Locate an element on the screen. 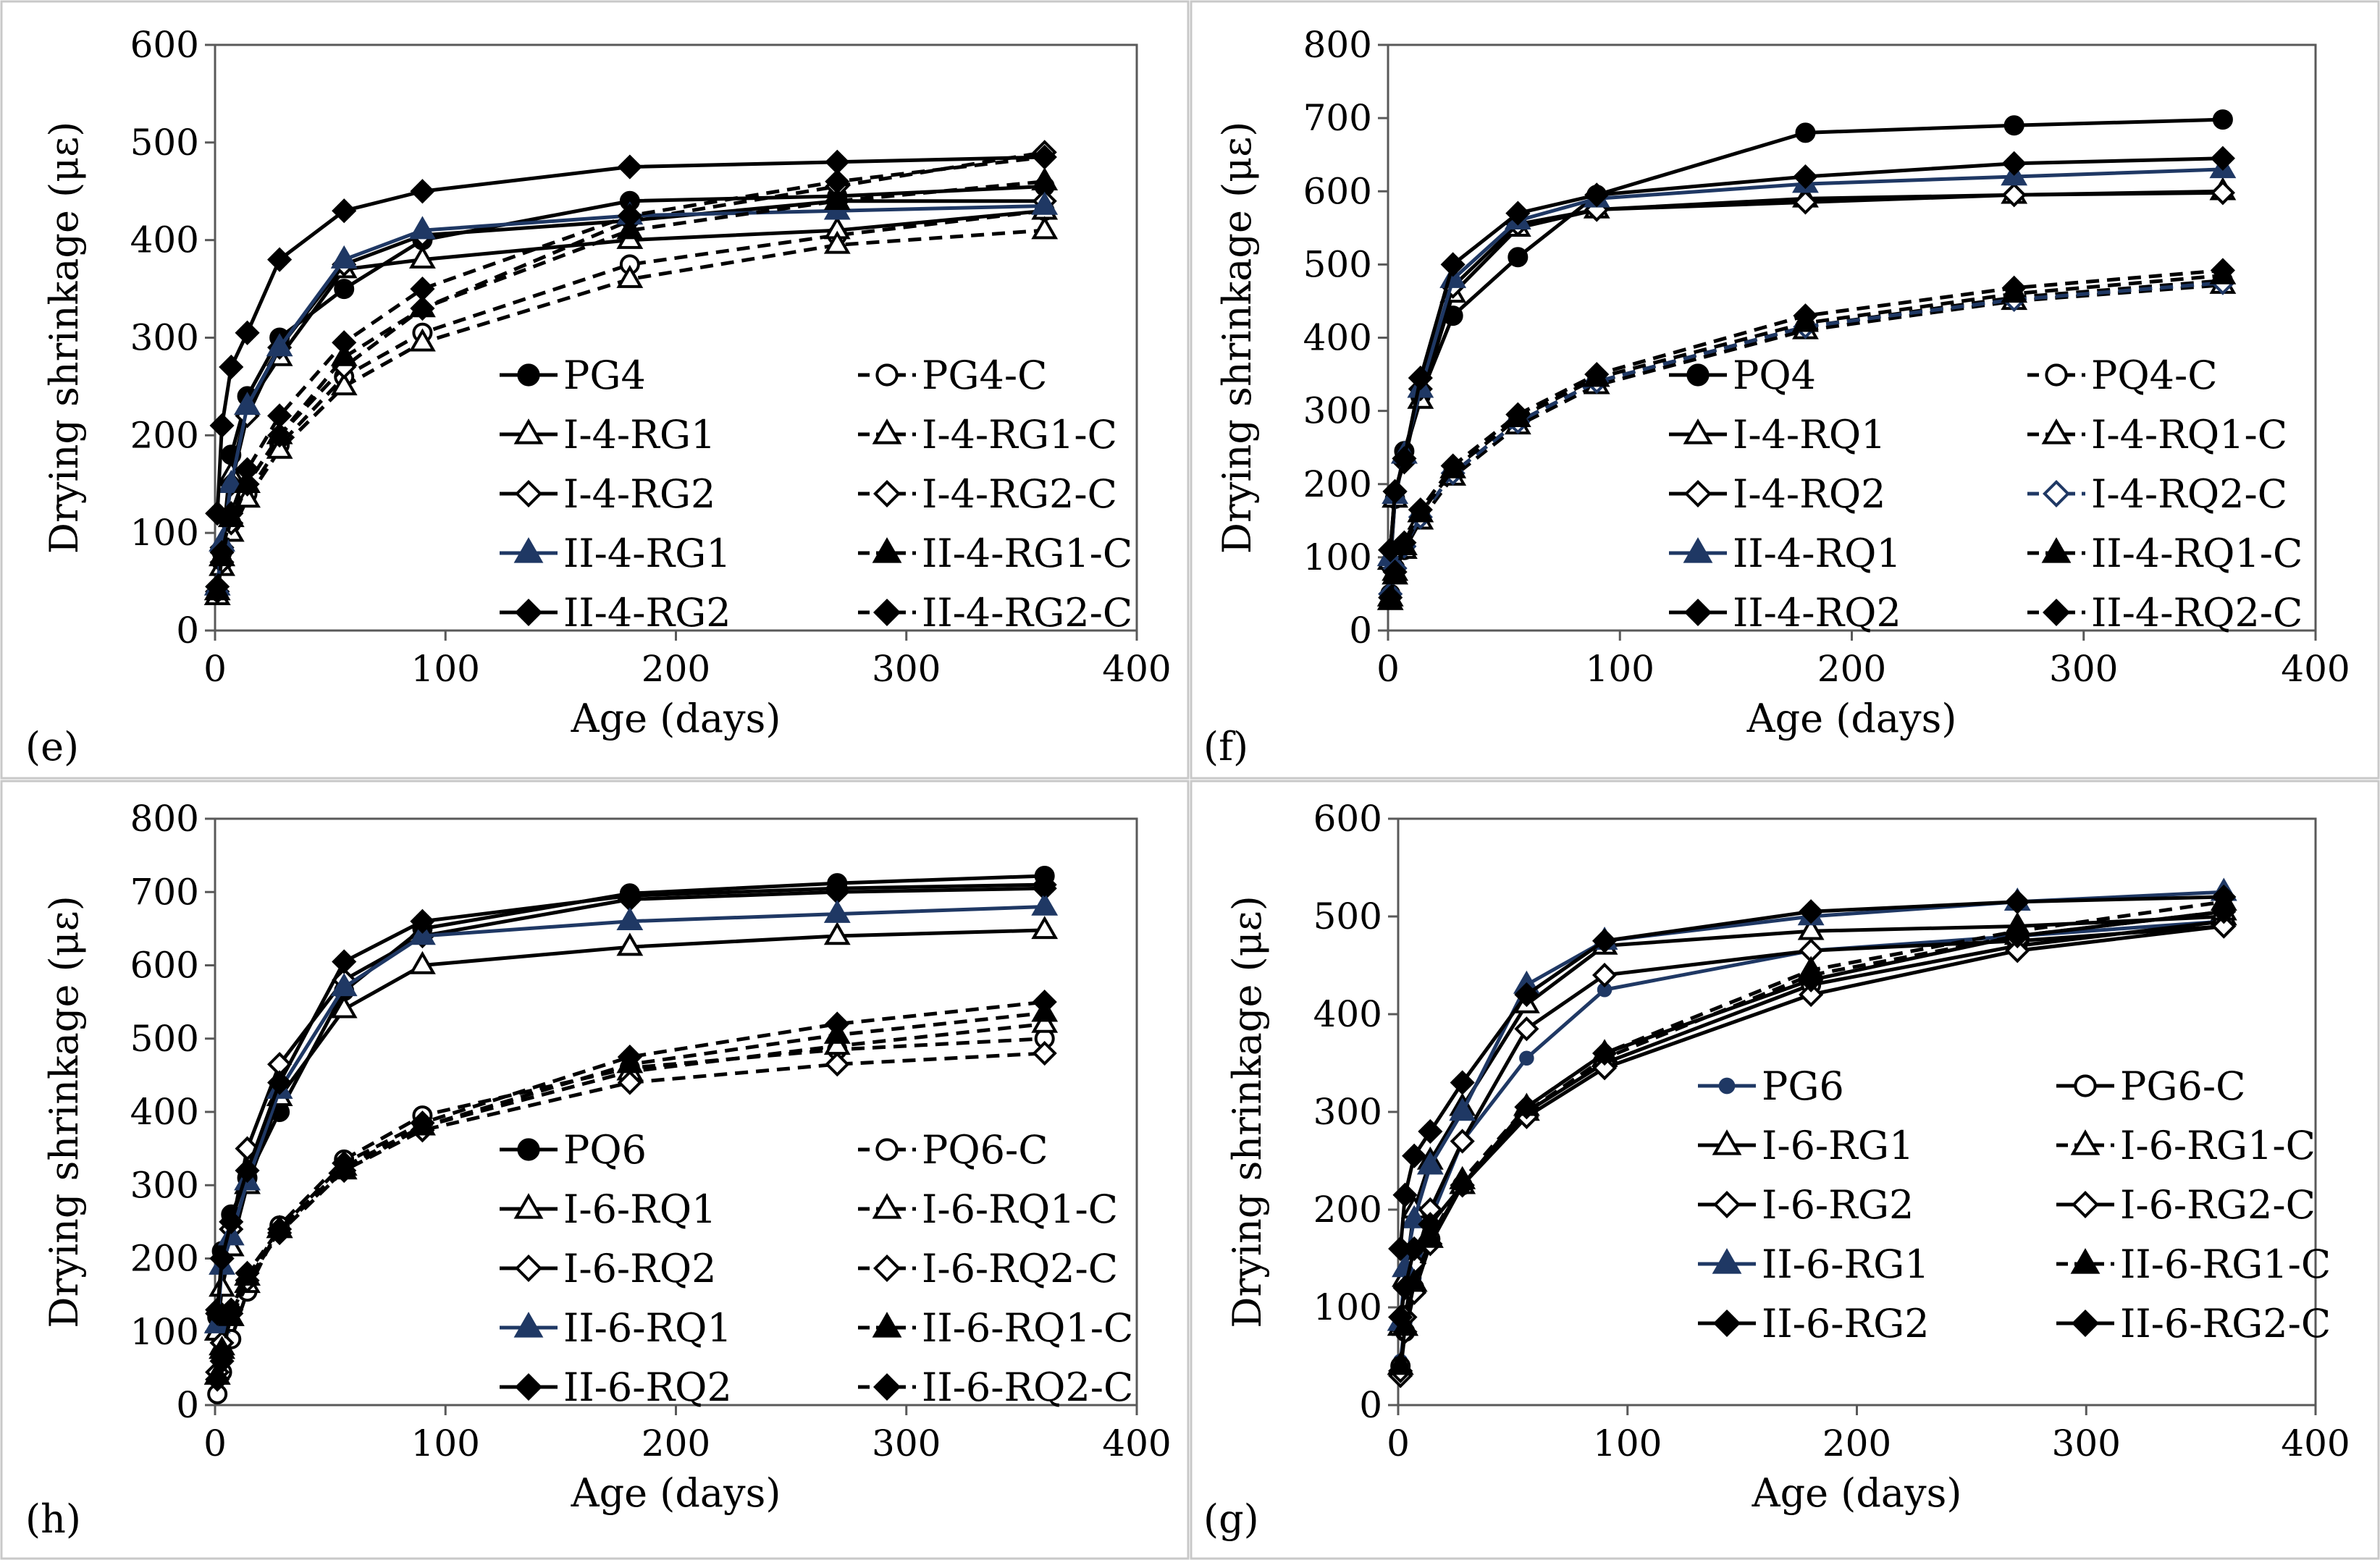  legend-label: PG4 is located at coordinates (604, 375).